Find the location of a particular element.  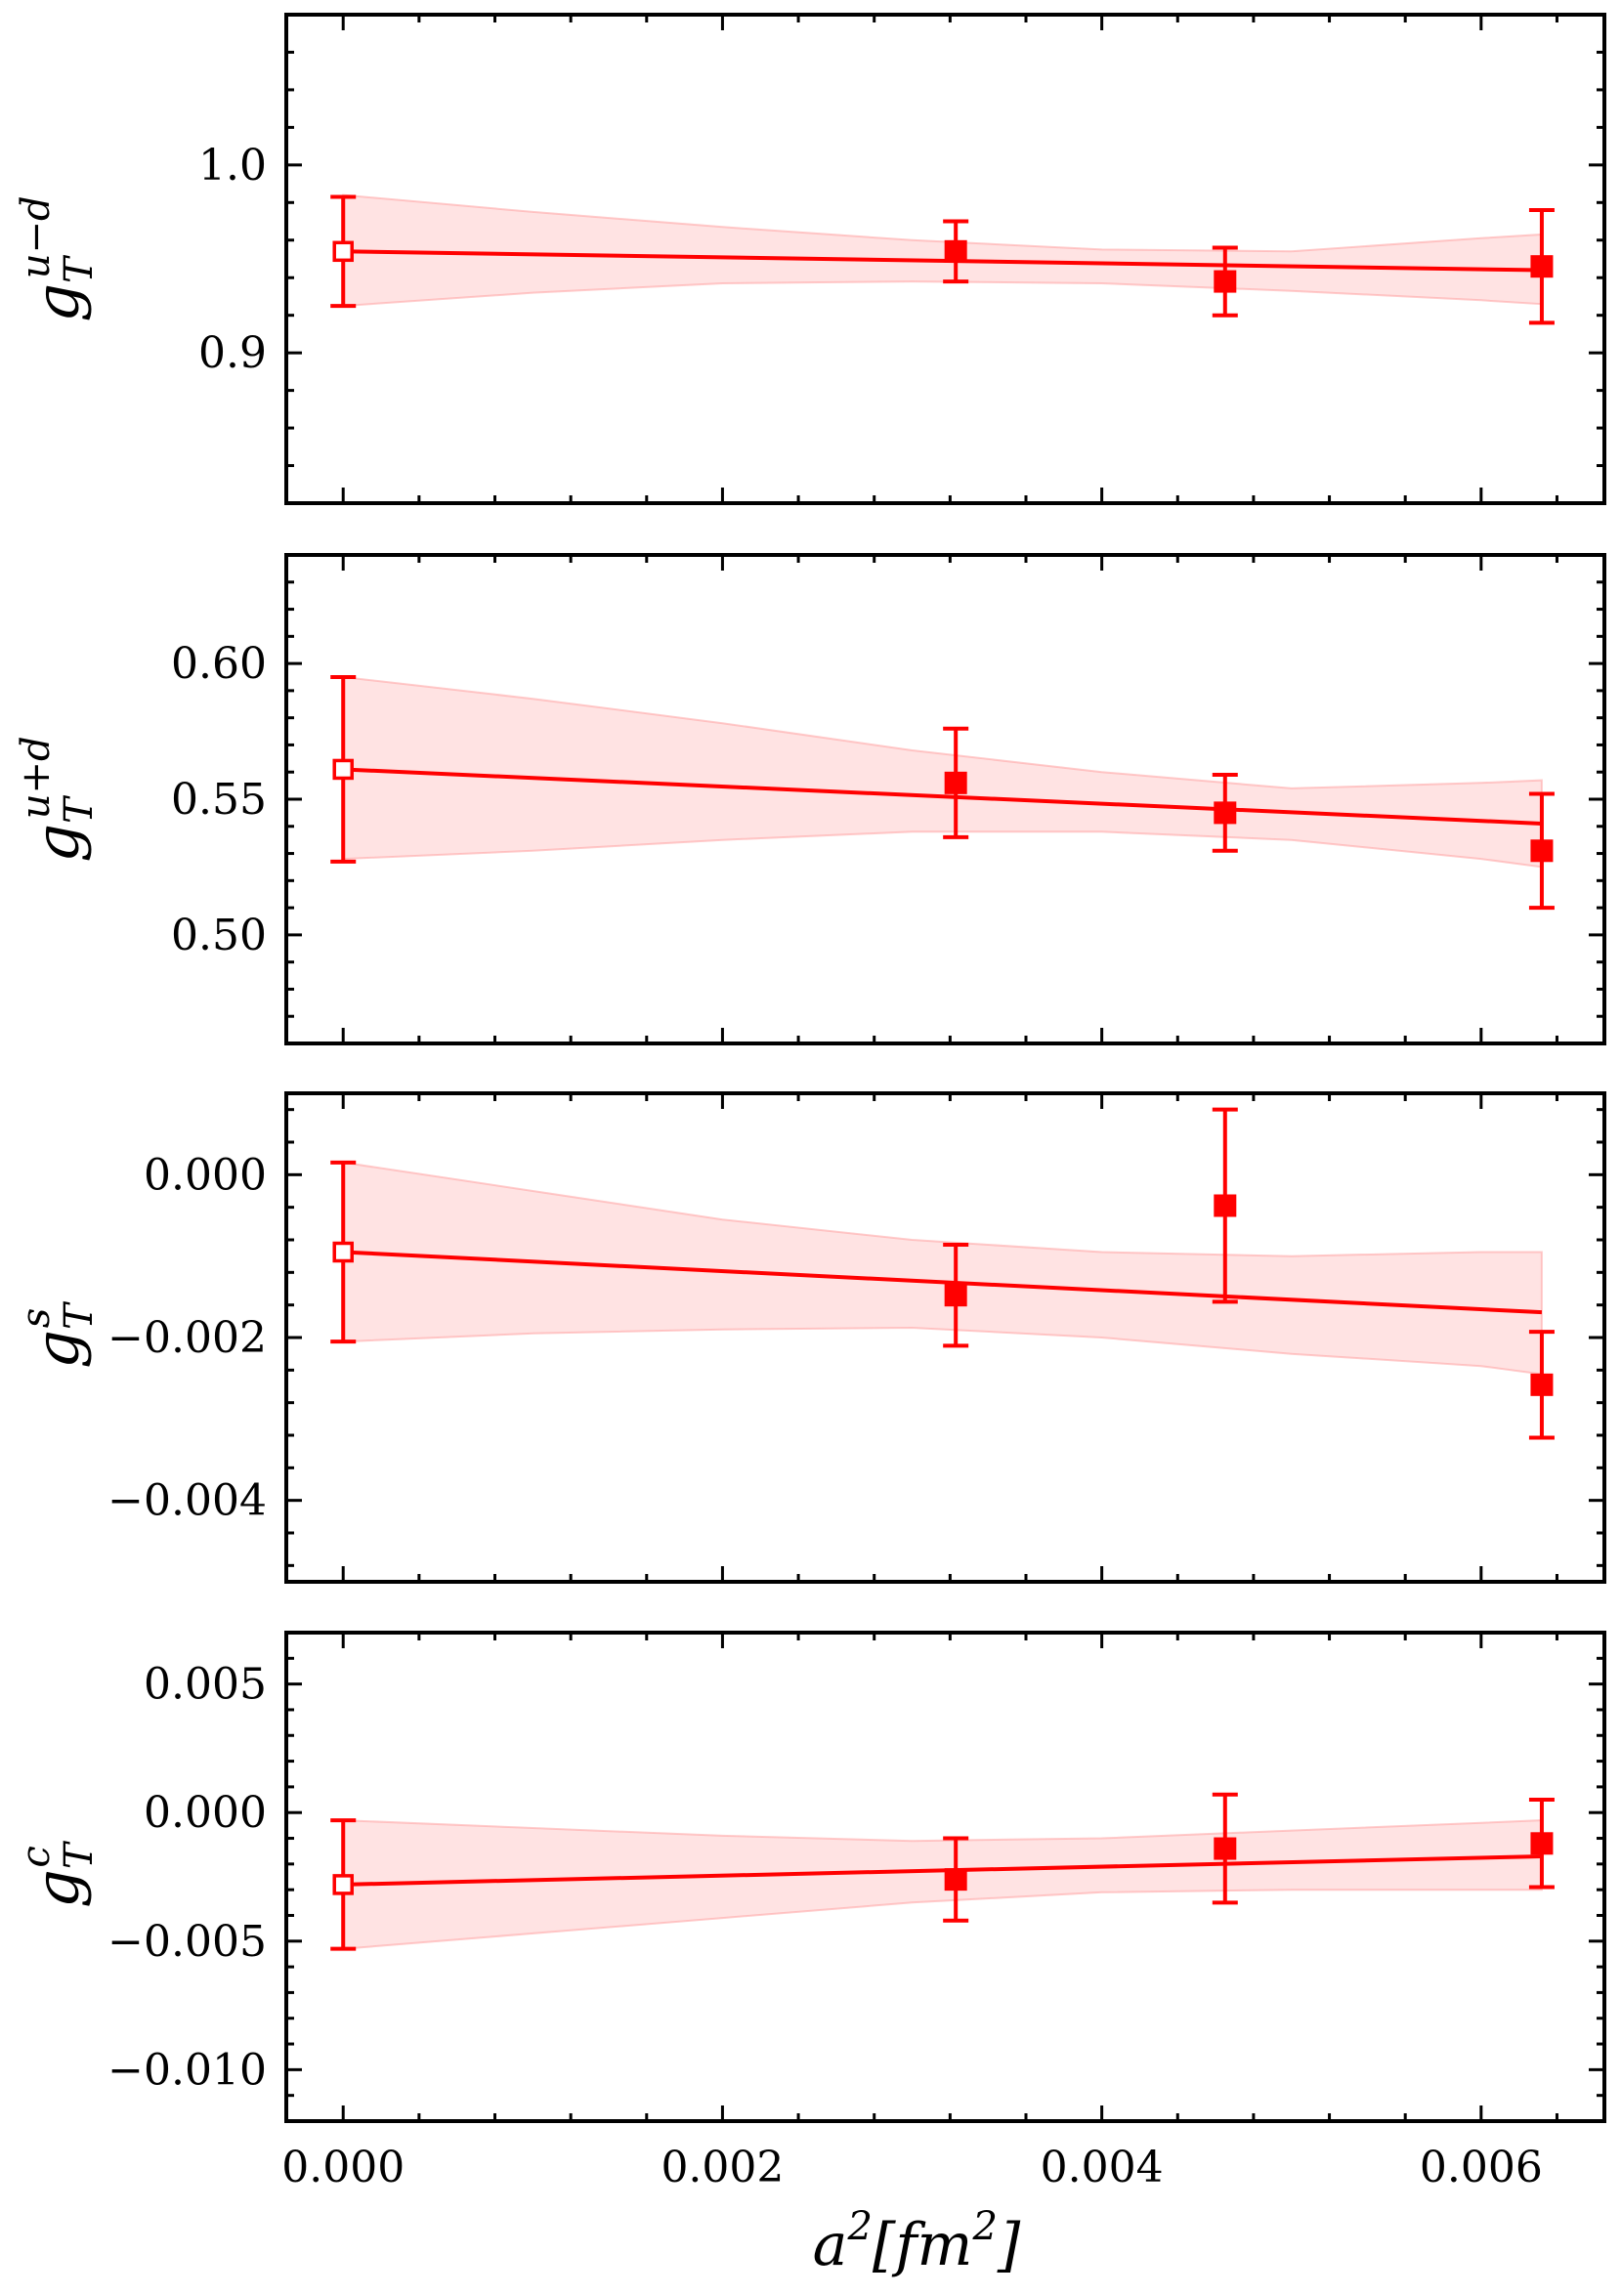

x-tick-label: 0.002 is located at coordinates (723, 2167).